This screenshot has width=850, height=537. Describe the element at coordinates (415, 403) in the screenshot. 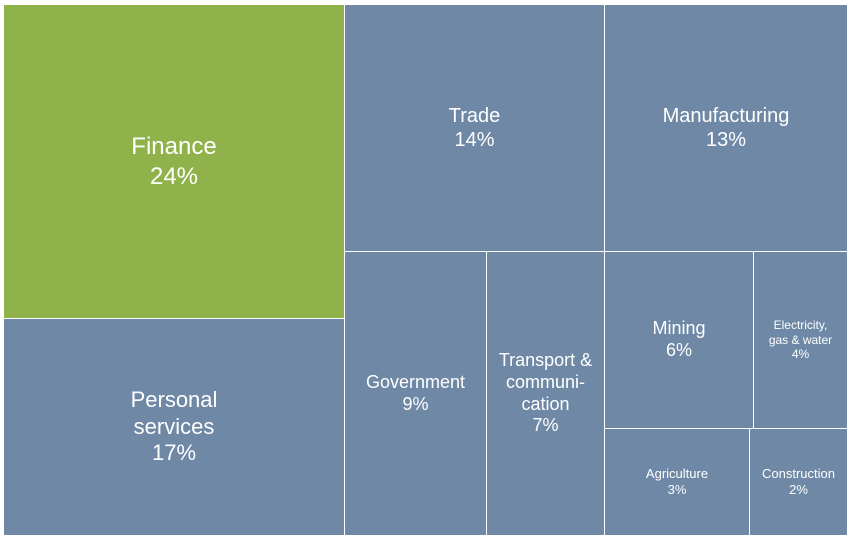

I see `tile-value-government: 9%` at that location.